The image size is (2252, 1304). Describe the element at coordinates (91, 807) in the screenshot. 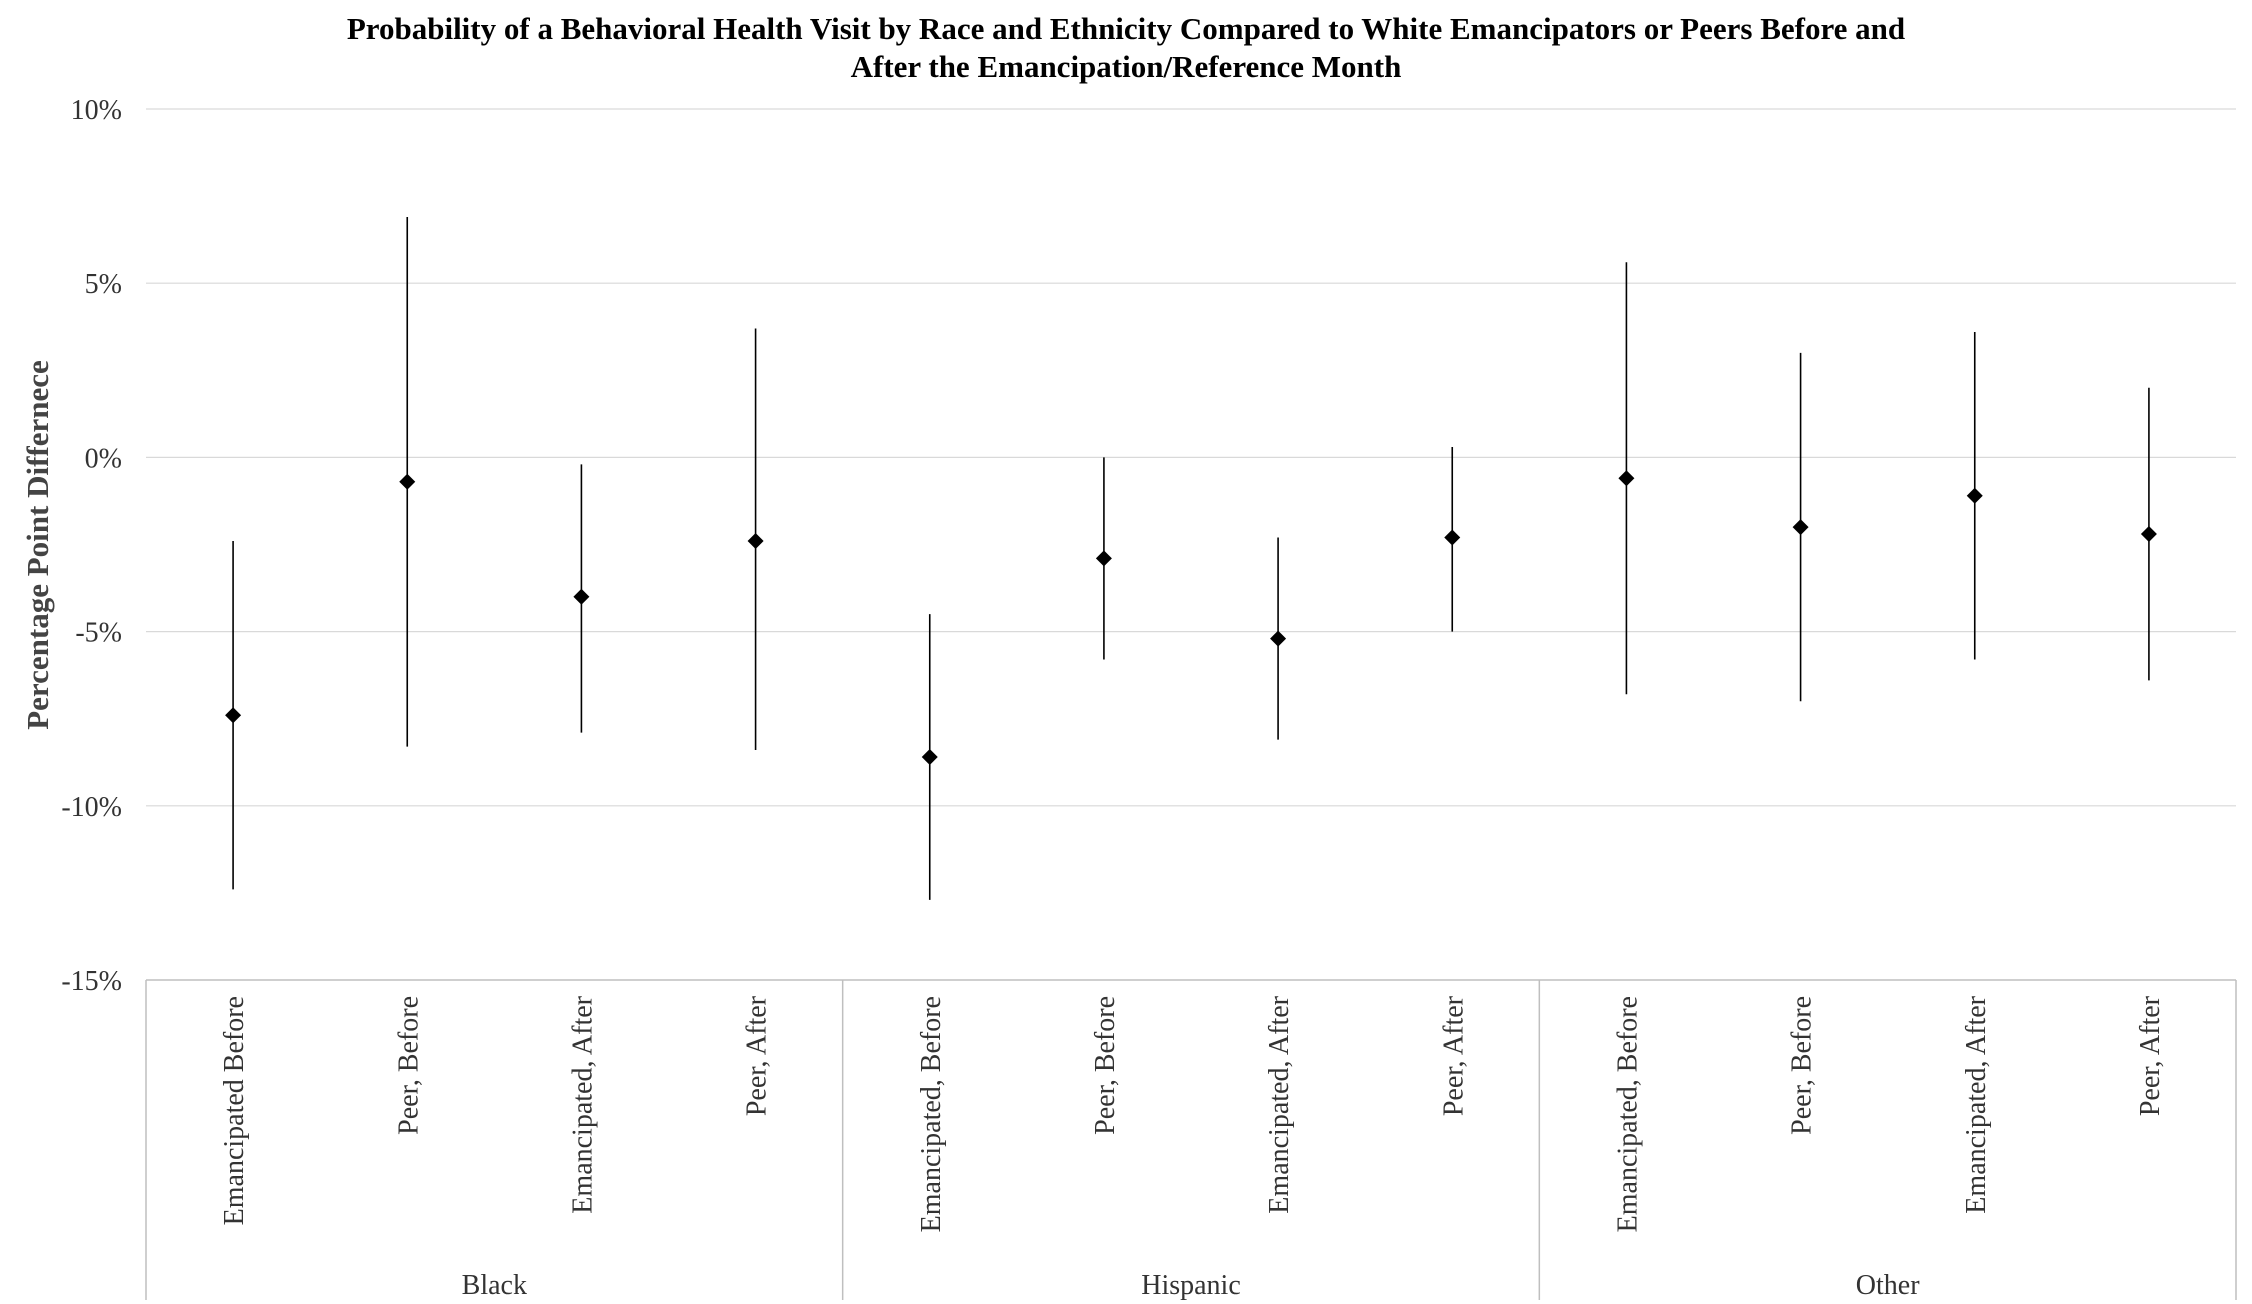

I see `y-tick-label: -10%` at that location.